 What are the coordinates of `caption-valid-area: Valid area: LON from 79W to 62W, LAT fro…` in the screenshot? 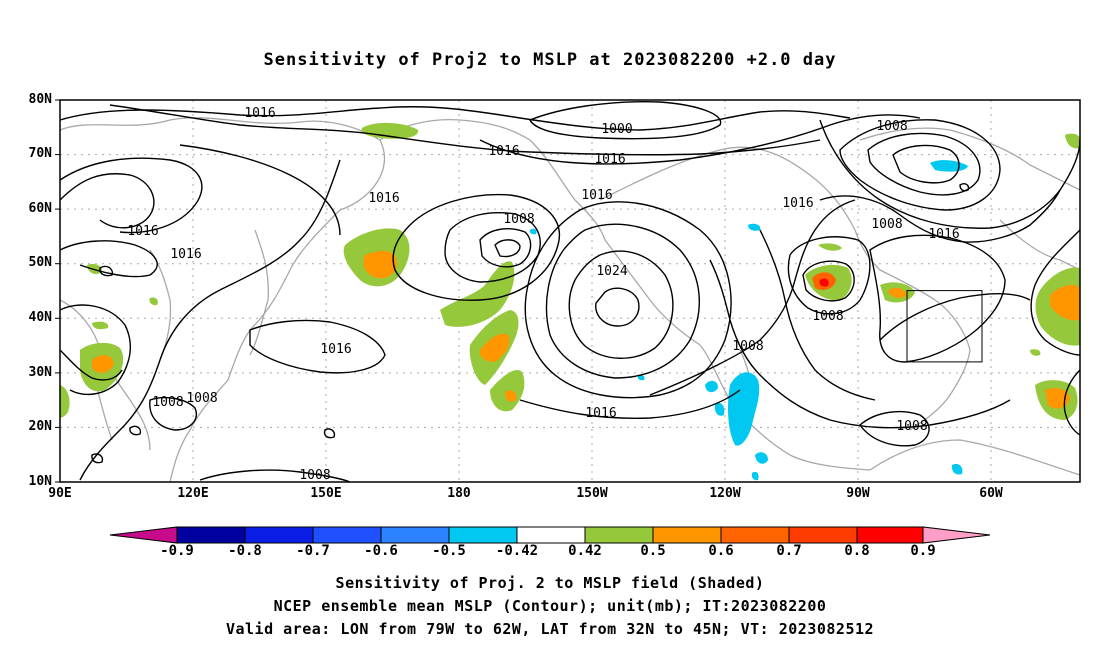 It's located at (550, 629).